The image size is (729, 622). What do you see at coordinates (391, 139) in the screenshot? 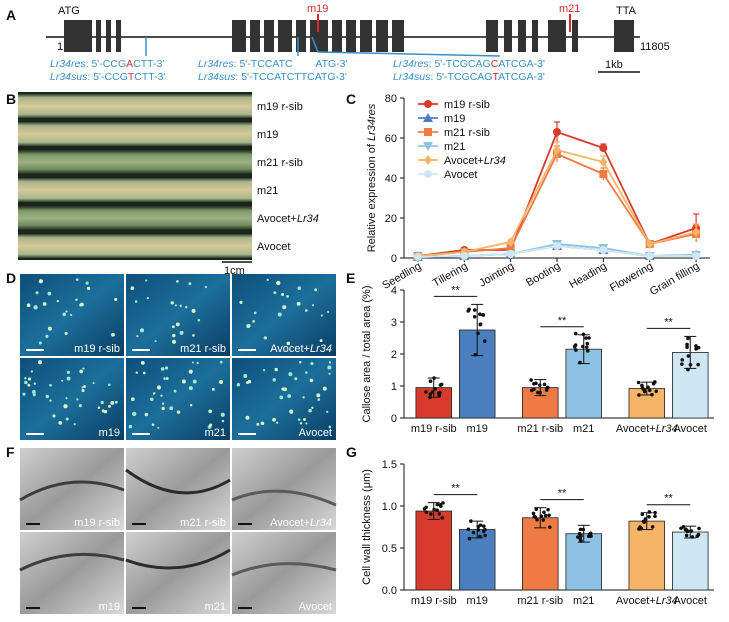
I see `y-tick-label: 60` at bounding box center [391, 139].